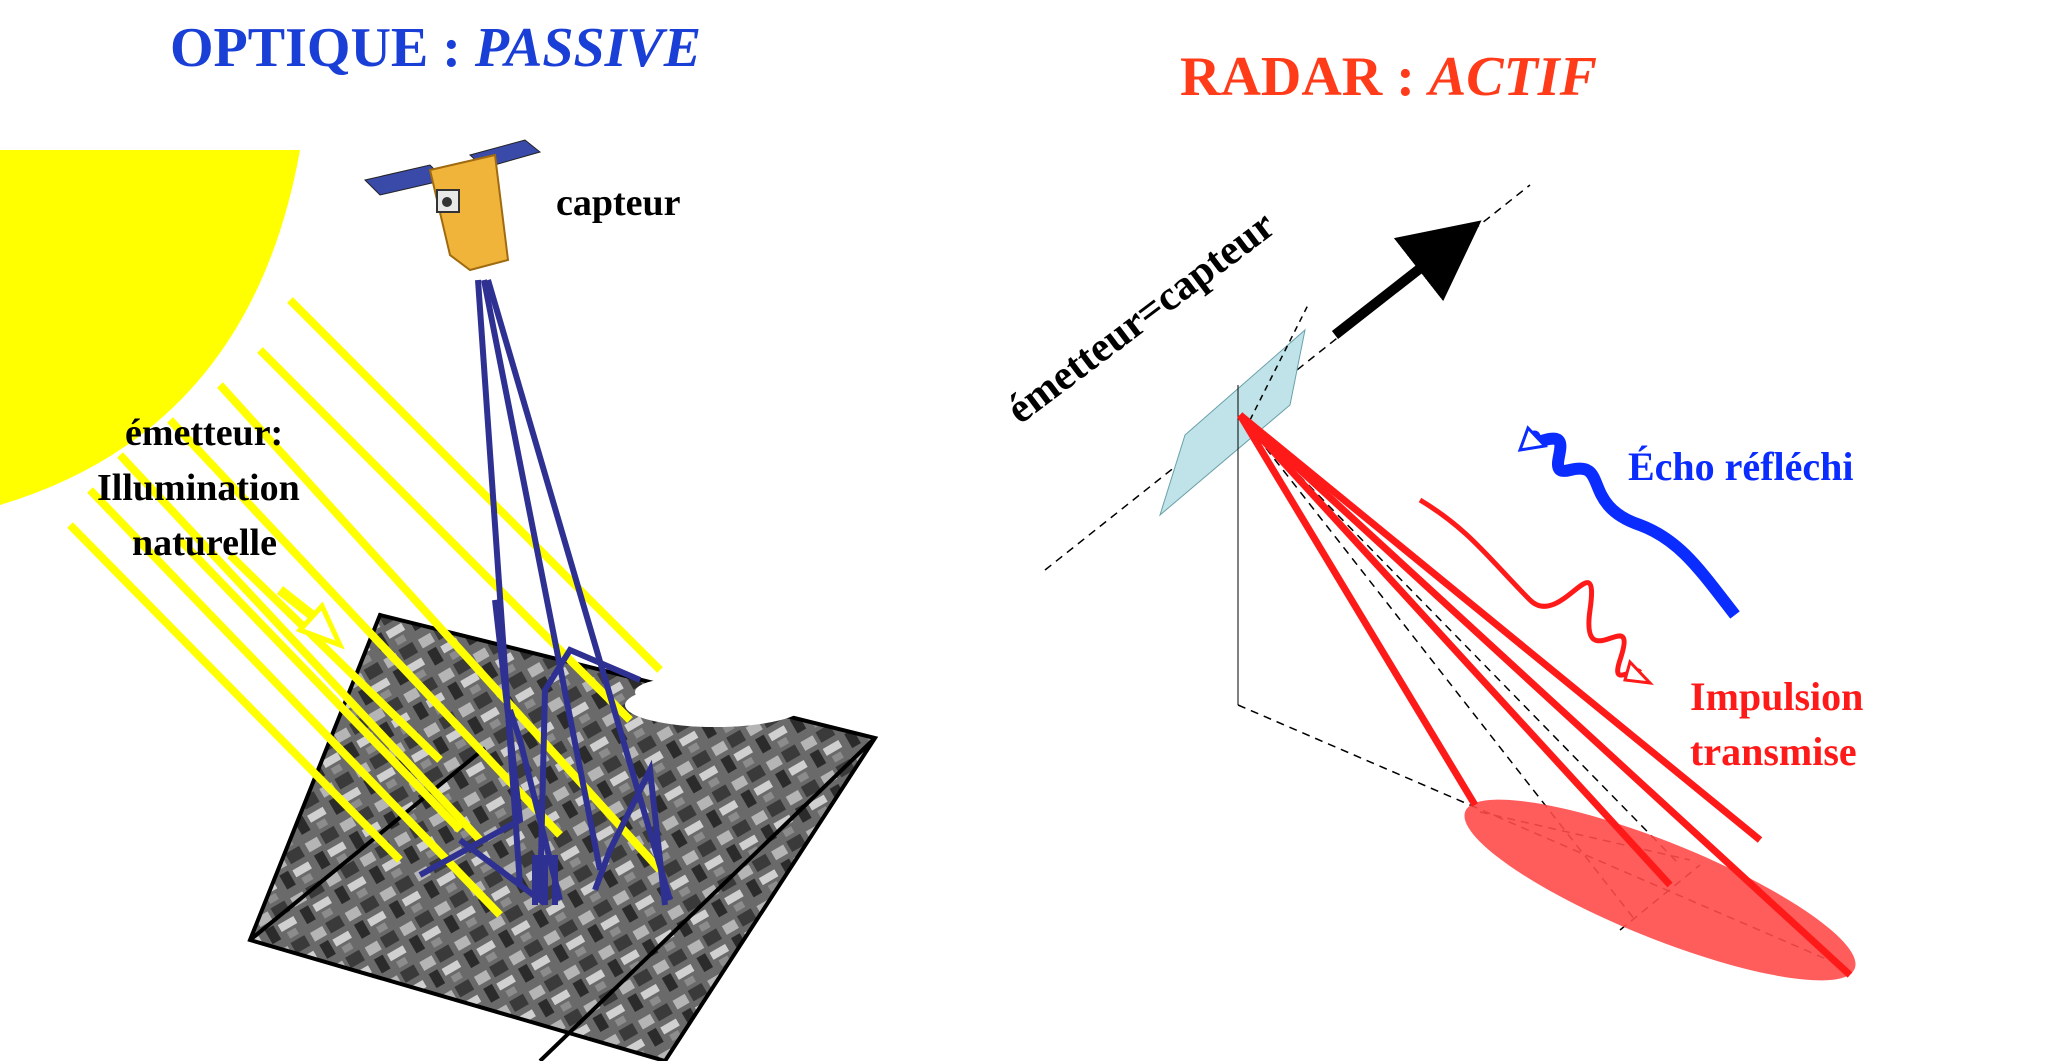  What do you see at coordinates (198, 488) in the screenshot?
I see `emitter-label-line2: Illumination` at bounding box center [198, 488].